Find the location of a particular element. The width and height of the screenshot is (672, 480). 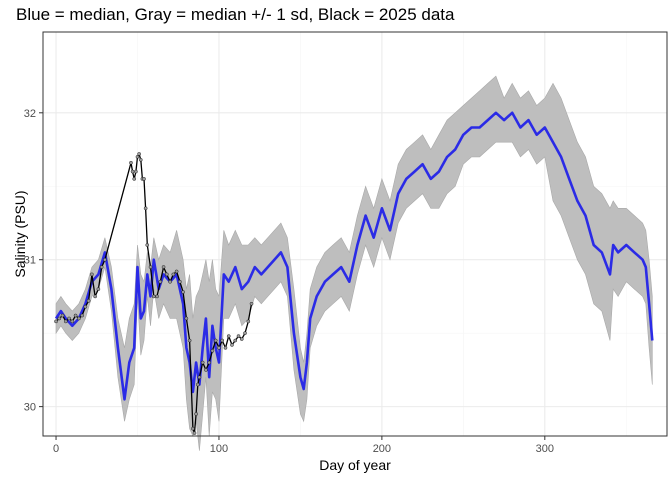

x-tick-label: 300 is located at coordinates (545, 449).